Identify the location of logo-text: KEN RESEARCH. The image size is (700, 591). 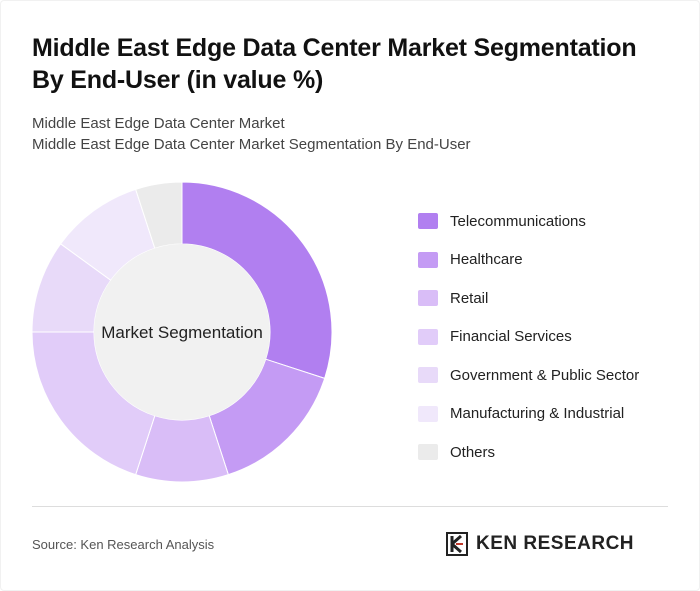
(555, 543).